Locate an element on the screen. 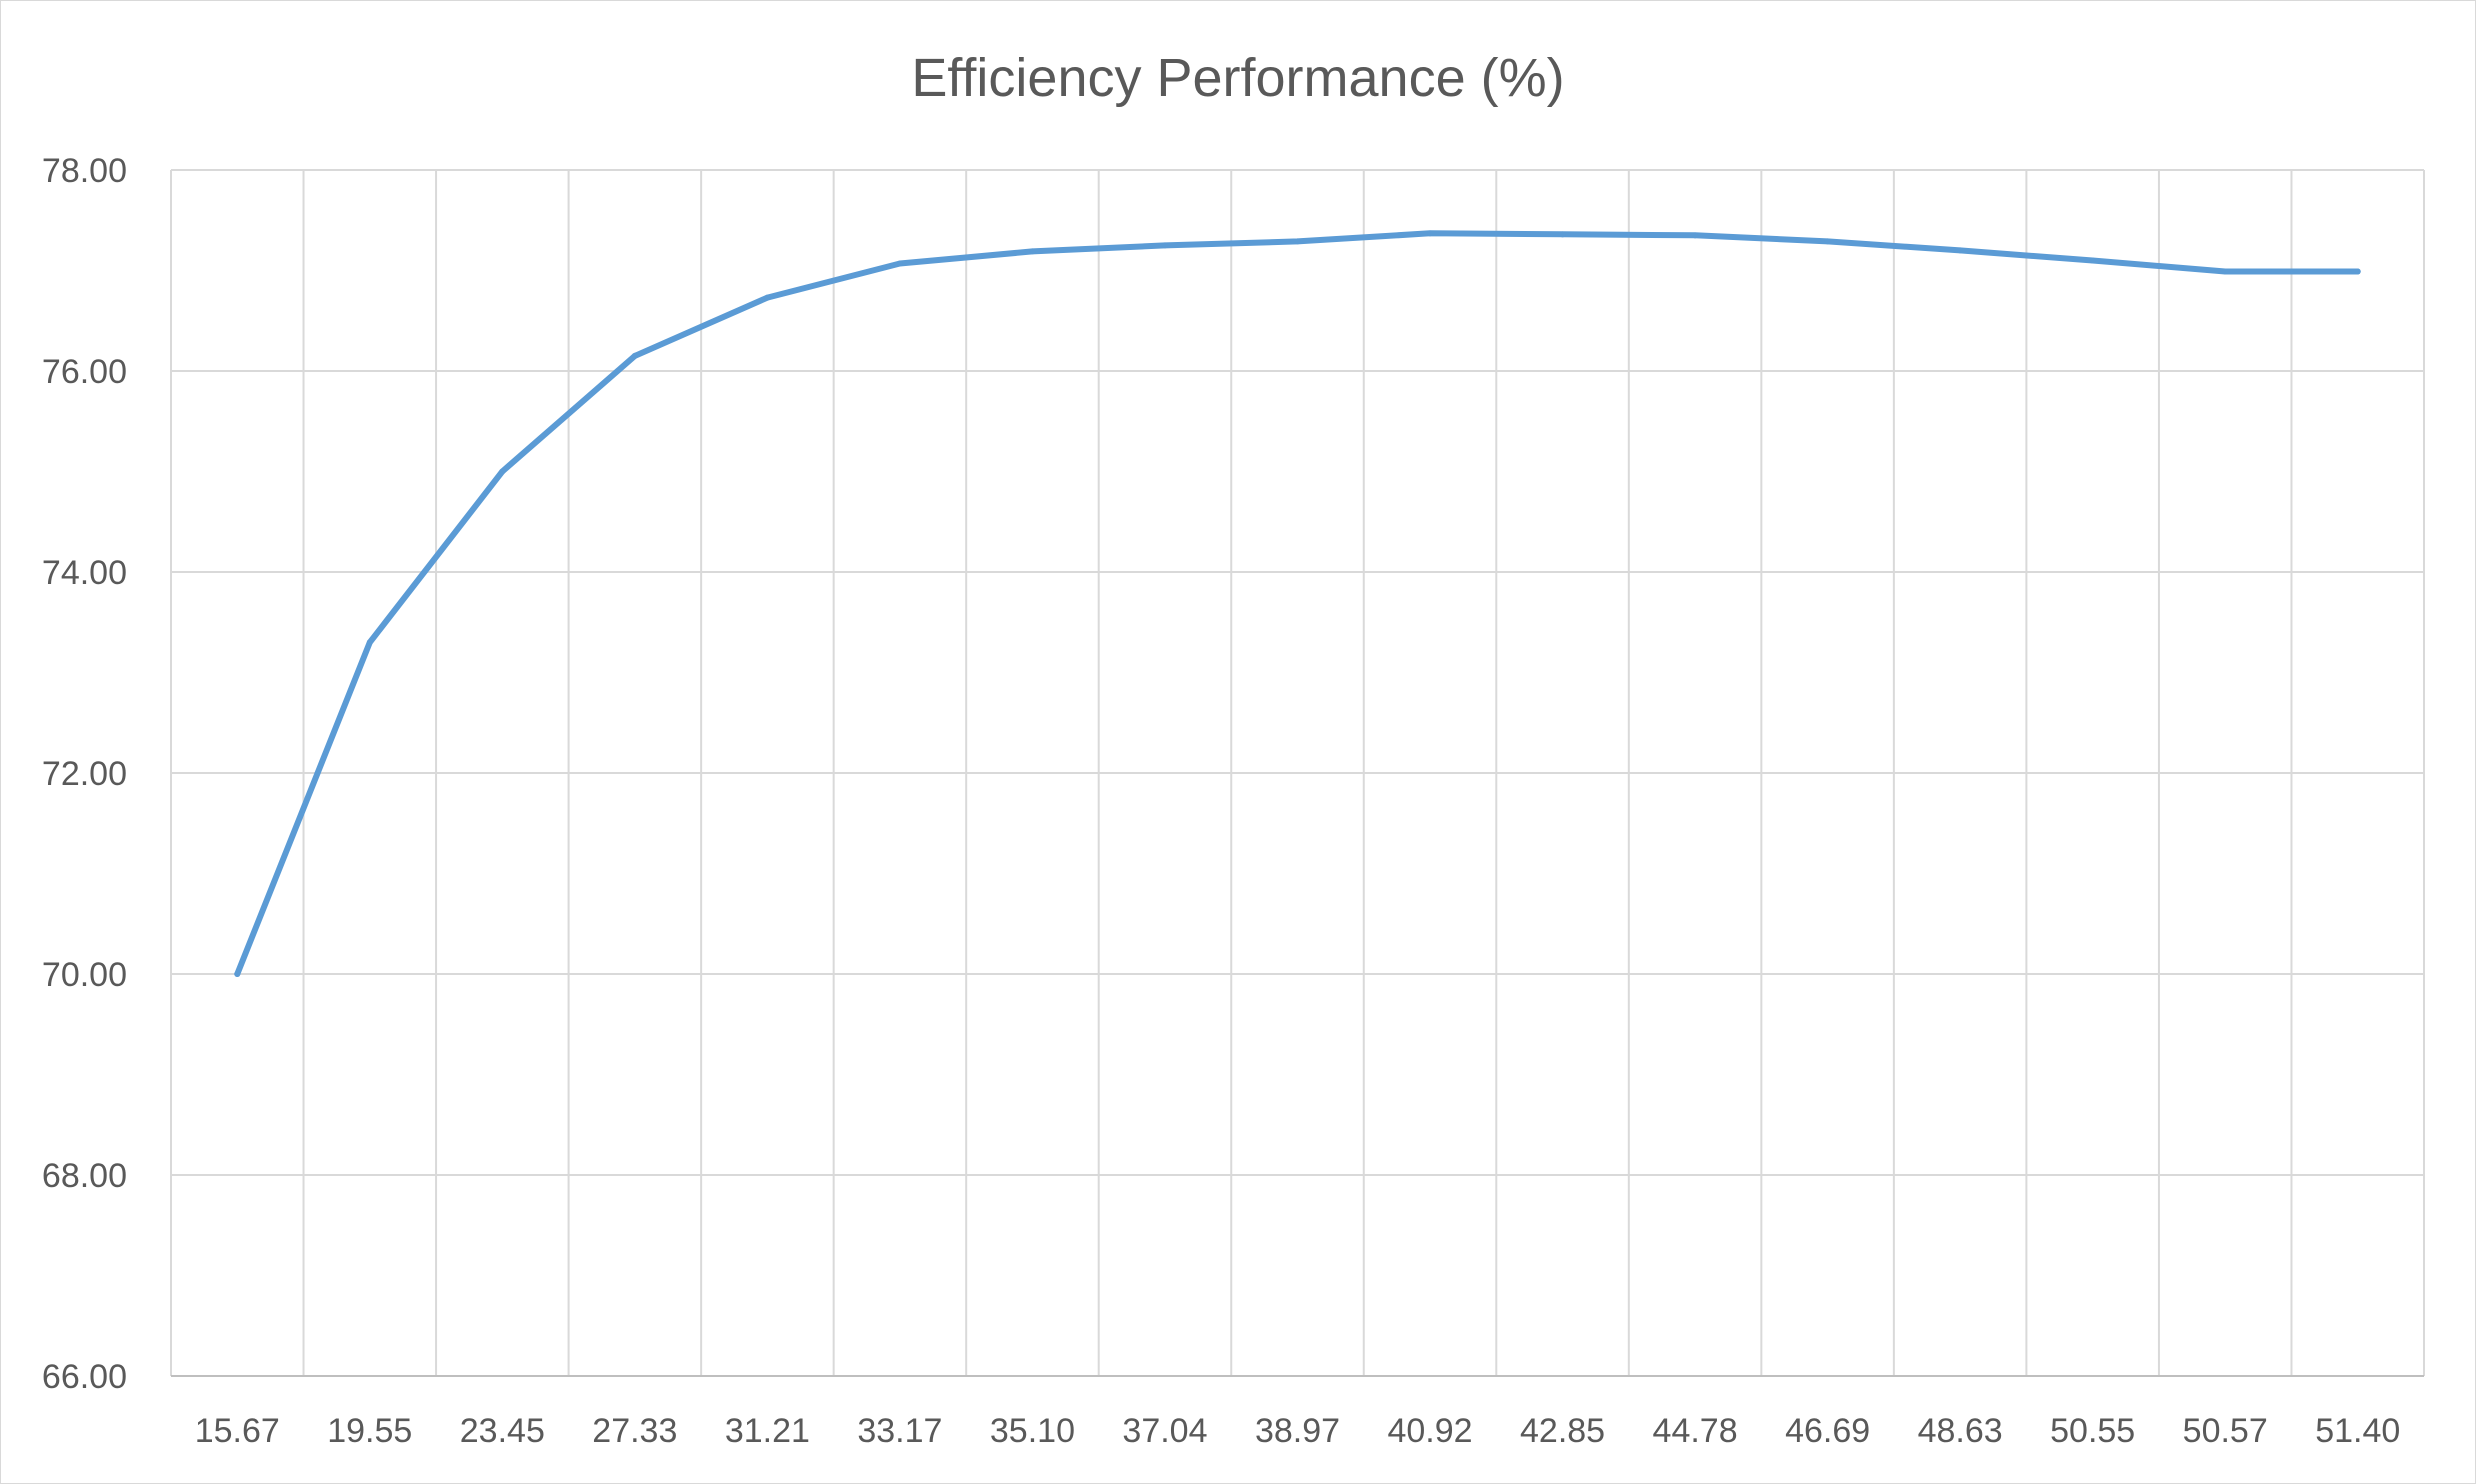  y-axis-ticks: 66.00 68.00 70.00 72.00 74.00 76.00 78.00 is located at coordinates (84, 774).